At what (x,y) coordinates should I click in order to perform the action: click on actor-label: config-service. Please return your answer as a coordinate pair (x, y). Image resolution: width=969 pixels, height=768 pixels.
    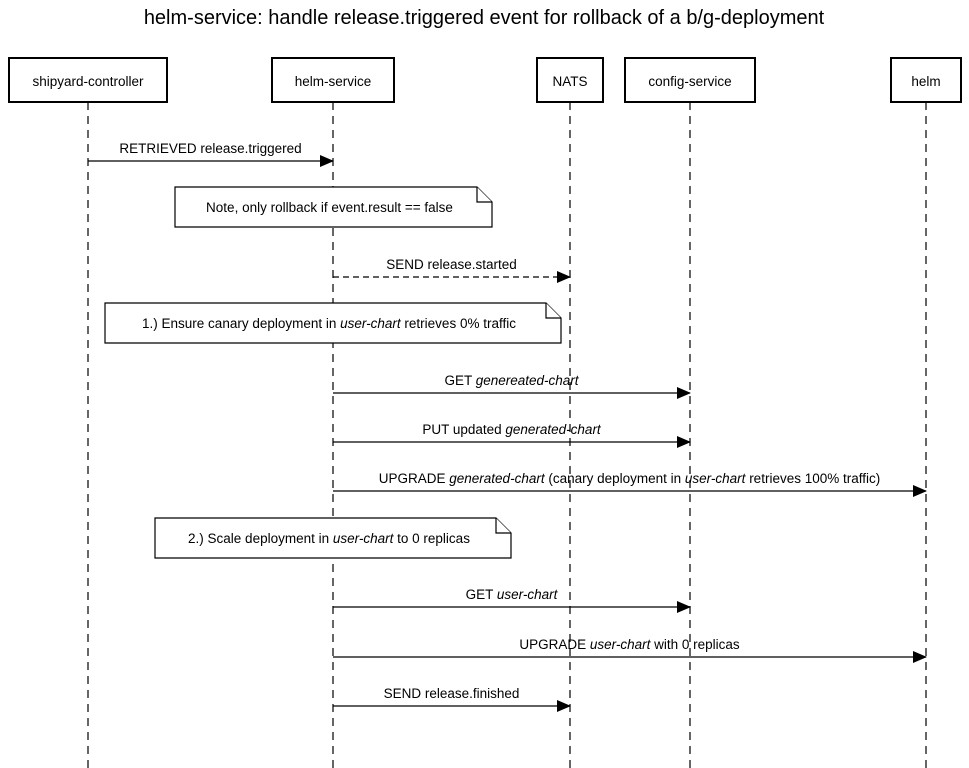
    Looking at the image, I should click on (689, 81).